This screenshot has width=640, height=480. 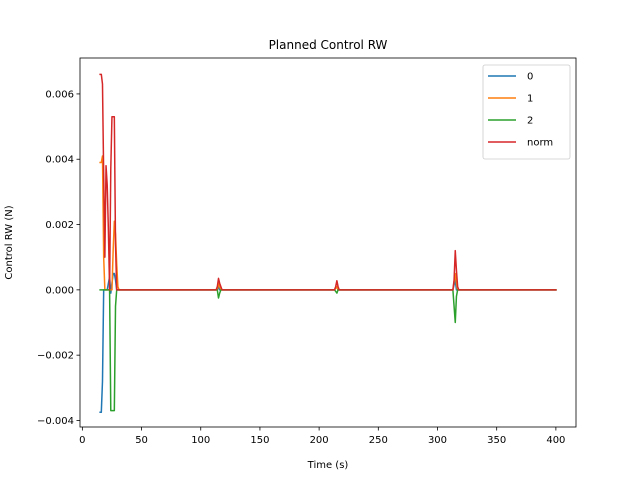 What do you see at coordinates (437, 440) in the screenshot?
I see `x-tick-label: 300` at bounding box center [437, 440].